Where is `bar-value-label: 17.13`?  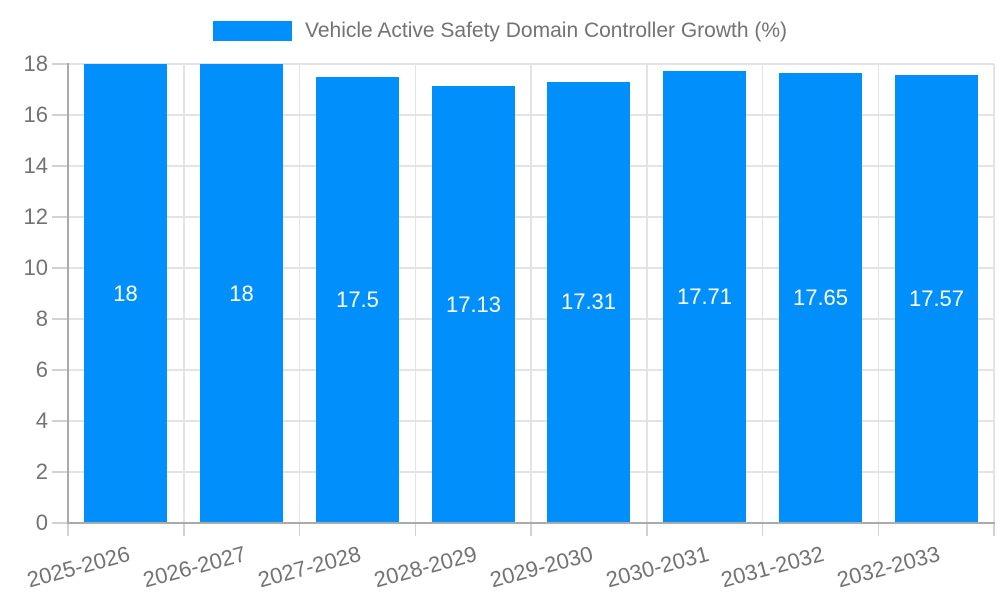 bar-value-label: 17.13 is located at coordinates (473, 304).